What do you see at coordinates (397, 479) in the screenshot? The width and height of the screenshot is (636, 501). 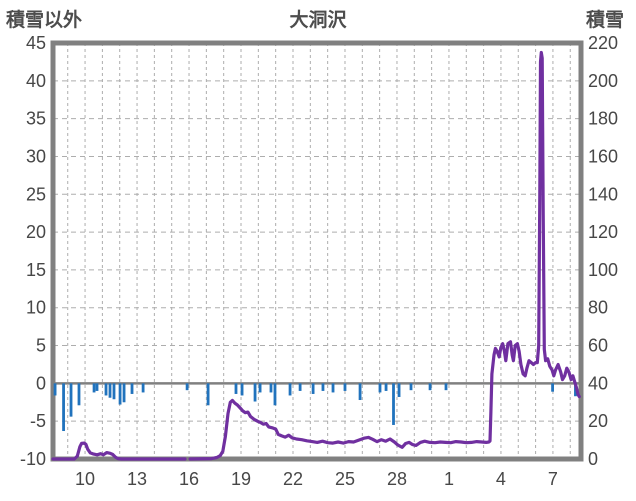 I see `x-axis-tick: 28` at bounding box center [397, 479].